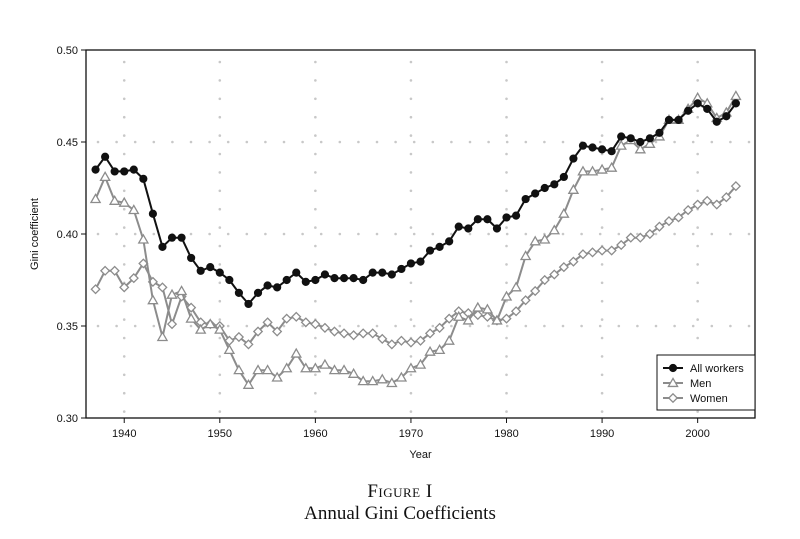  I want to click on x-tick-label: 1980, so click(506, 434).